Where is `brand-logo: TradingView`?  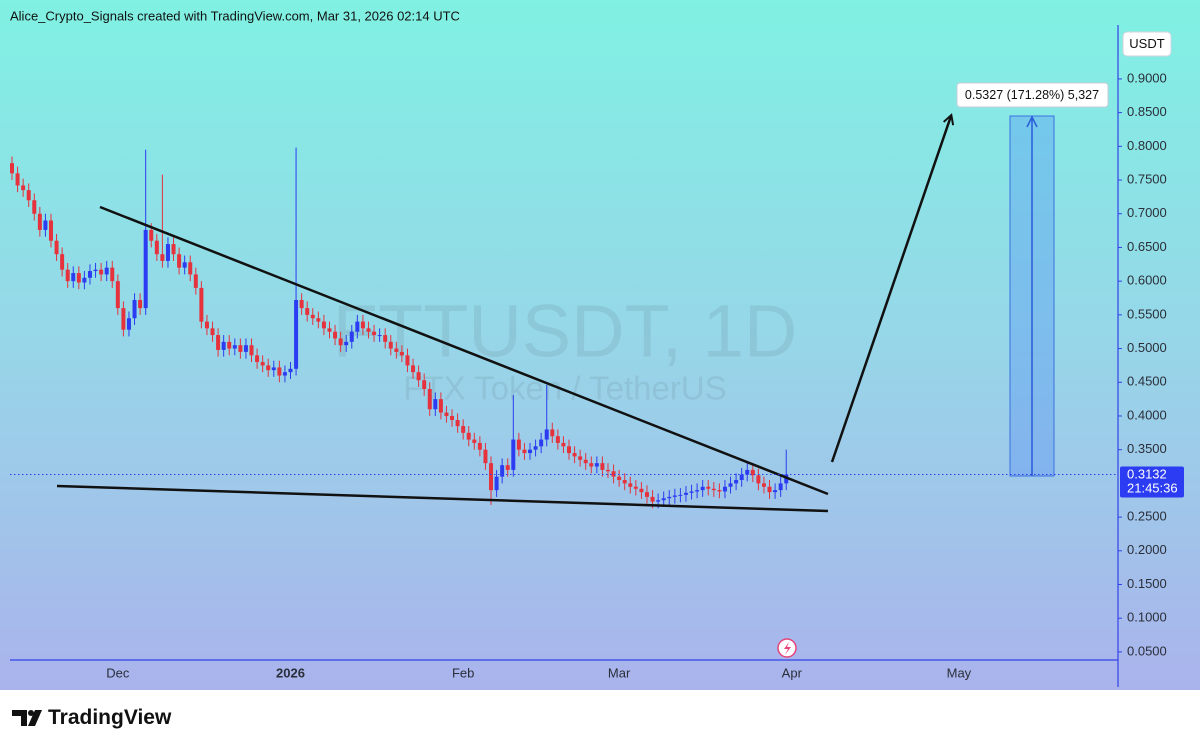
brand-logo: TradingView is located at coordinates (92, 717).